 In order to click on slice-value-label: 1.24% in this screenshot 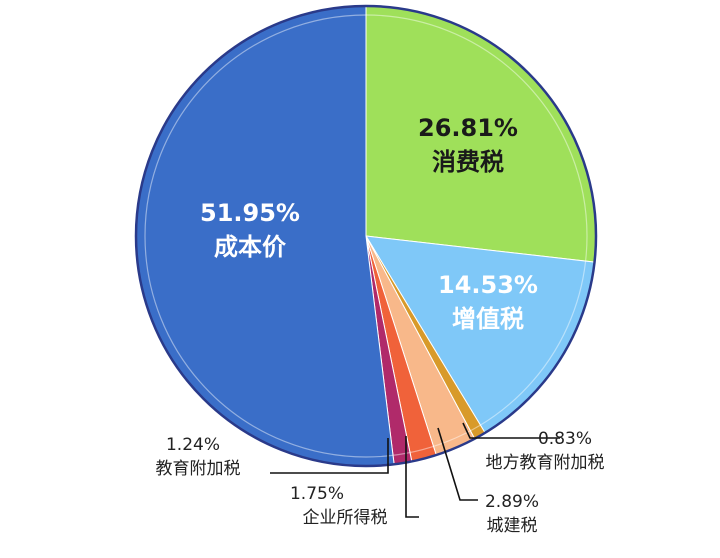, I will do `click(193, 445)`.